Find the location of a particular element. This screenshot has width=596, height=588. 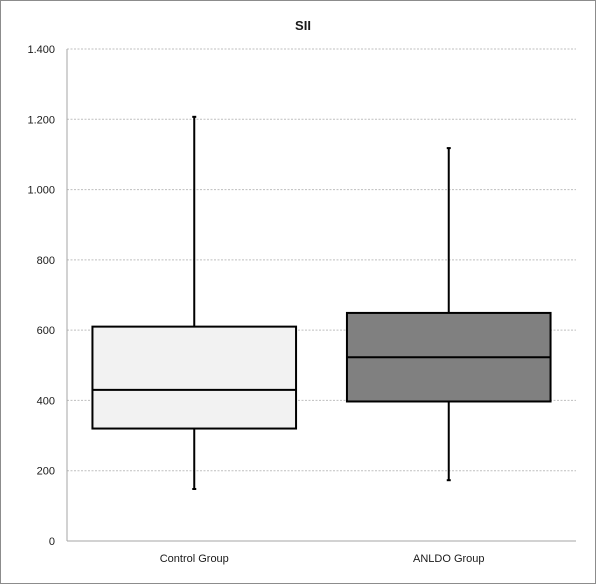

chart-title: SII is located at coordinates (303, 25).